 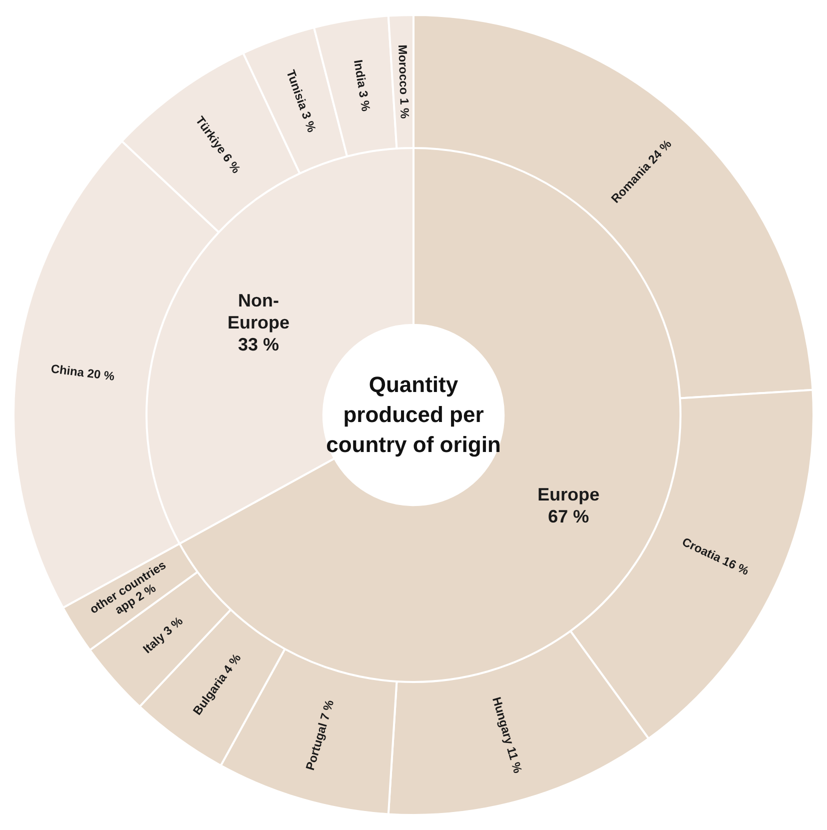 I want to click on slice-label: Europe, so click(x=568, y=494).